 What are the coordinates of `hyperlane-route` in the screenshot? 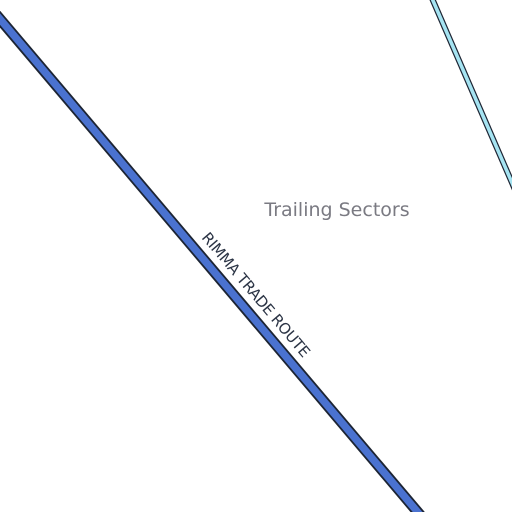 It's located at (470, 96).